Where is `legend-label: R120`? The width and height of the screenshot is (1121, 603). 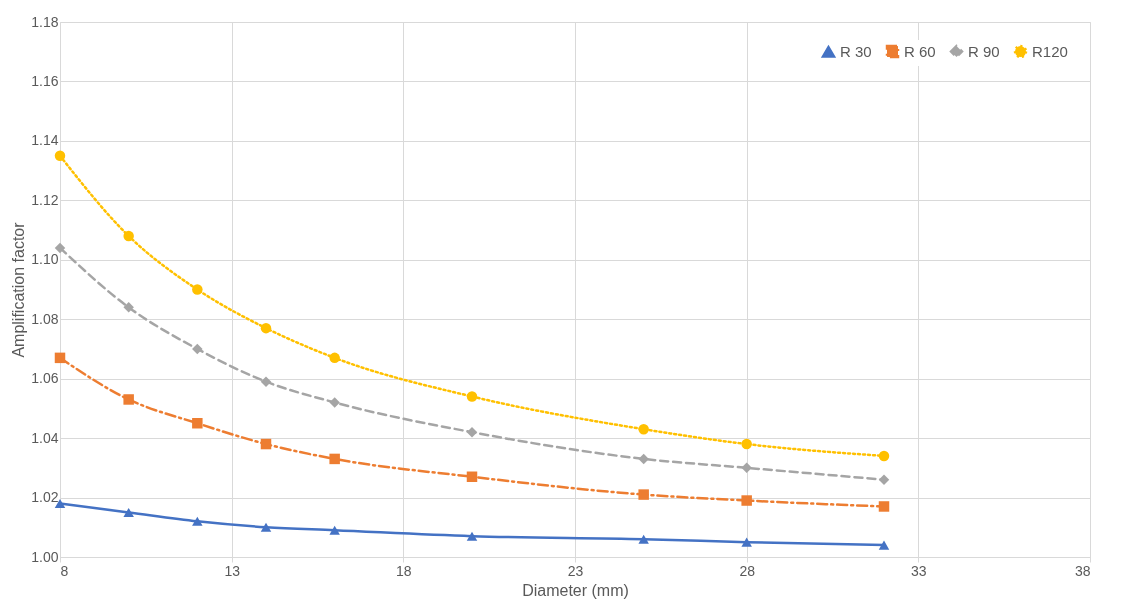
legend-label: R120 is located at coordinates (1050, 51).